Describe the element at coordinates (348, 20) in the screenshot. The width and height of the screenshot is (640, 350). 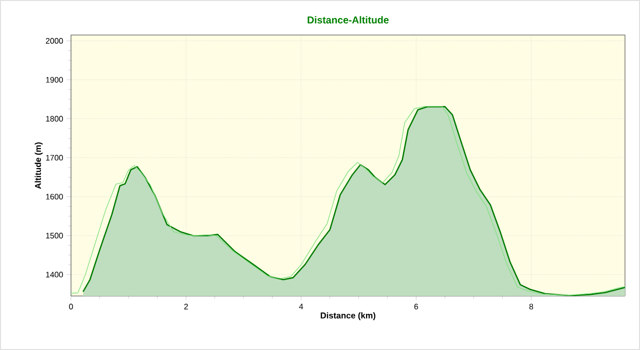
I see `chart-title: Distance-Altitude` at that location.